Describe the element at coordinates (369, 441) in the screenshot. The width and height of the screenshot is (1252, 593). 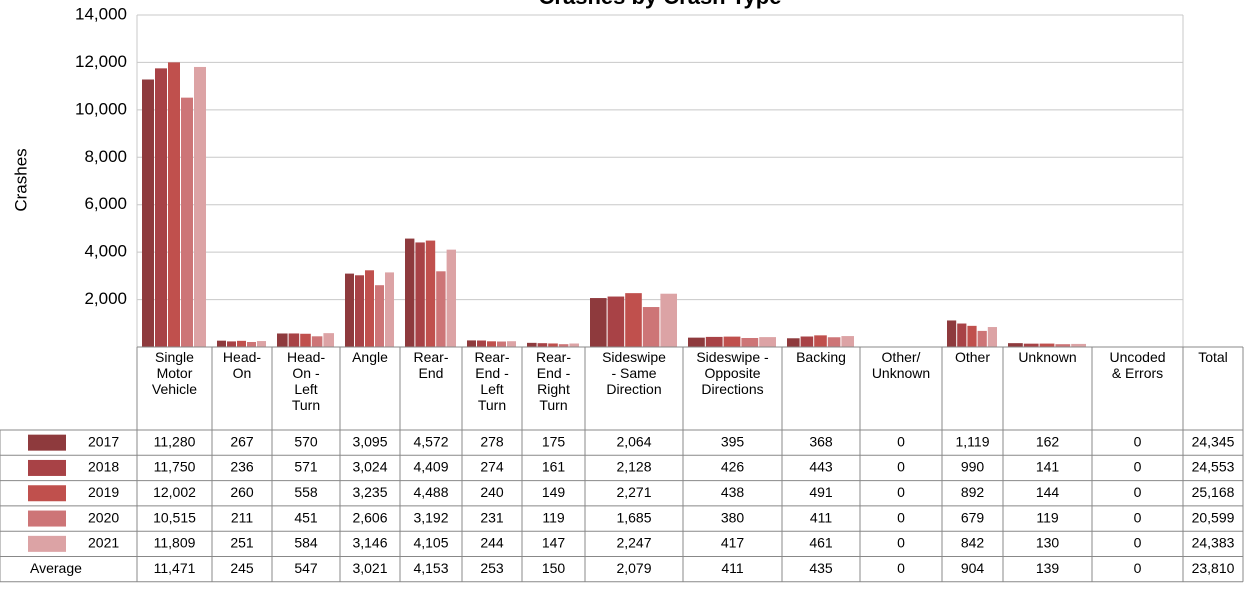
I see `table-cell: 3,095` at that location.